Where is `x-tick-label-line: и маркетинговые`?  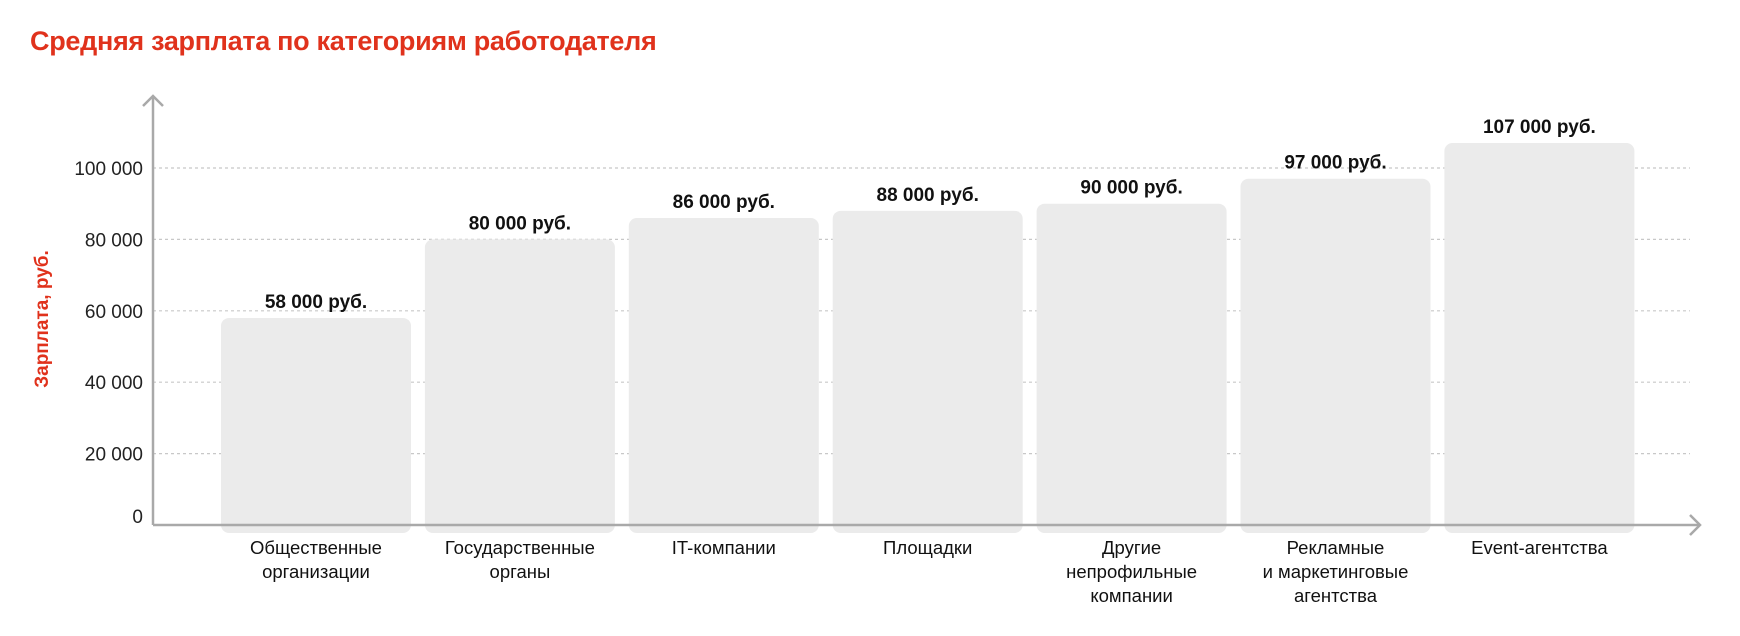
x-tick-label-line: и маркетинговые is located at coordinates (1336, 571).